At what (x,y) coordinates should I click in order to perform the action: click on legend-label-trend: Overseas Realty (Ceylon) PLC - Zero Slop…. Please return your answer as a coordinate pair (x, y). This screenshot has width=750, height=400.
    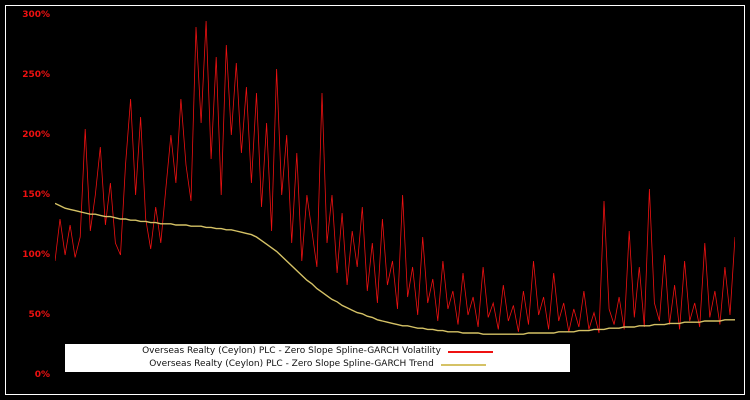
    Looking at the image, I should click on (291, 364).